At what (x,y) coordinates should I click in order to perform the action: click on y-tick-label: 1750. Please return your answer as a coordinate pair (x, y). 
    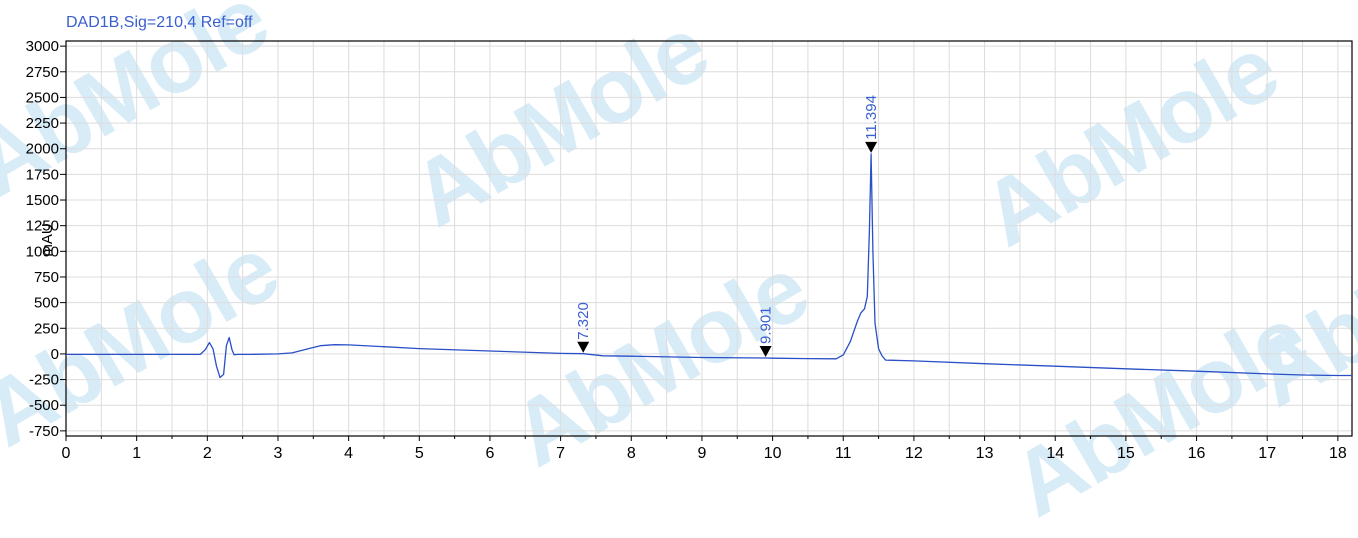
    Looking at the image, I should click on (42, 174).